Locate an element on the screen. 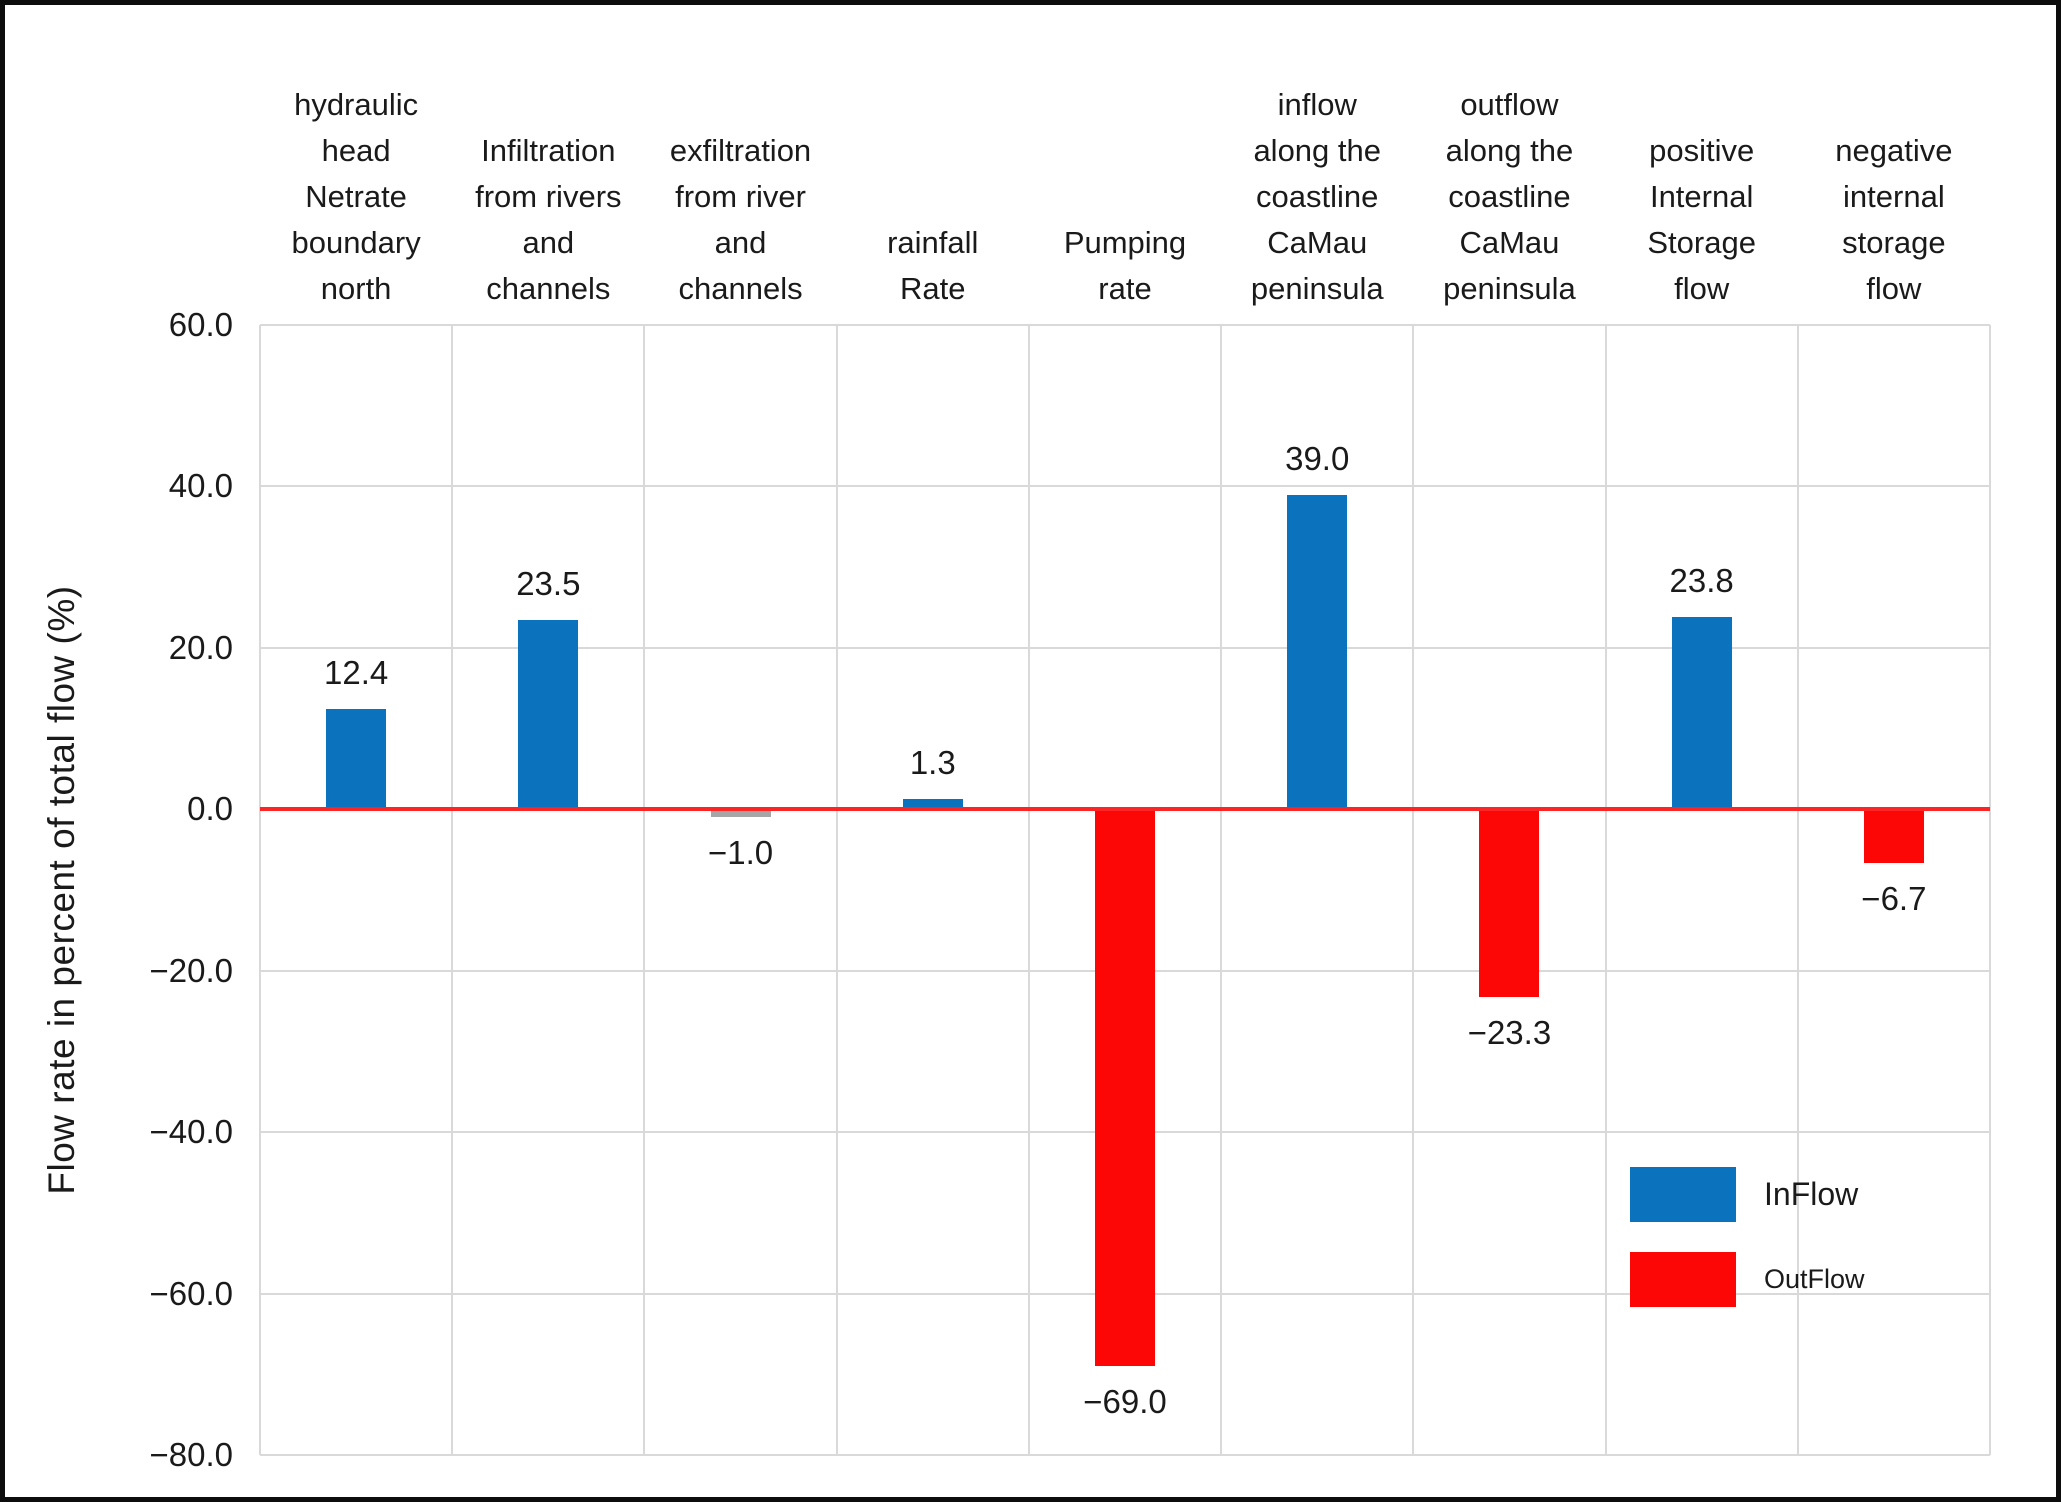 The height and width of the screenshot is (1502, 2061). legend-item-inflow: InFlow is located at coordinates (1744, 1194).